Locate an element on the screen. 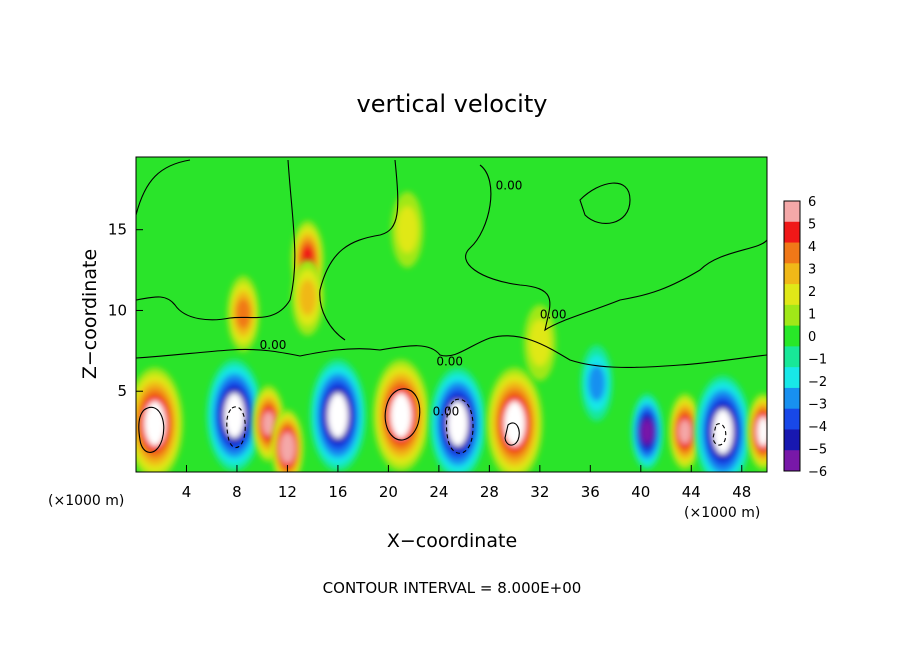 The height and width of the screenshot is (654, 904). zero-contour-top-right is located at coordinates (605, 203).